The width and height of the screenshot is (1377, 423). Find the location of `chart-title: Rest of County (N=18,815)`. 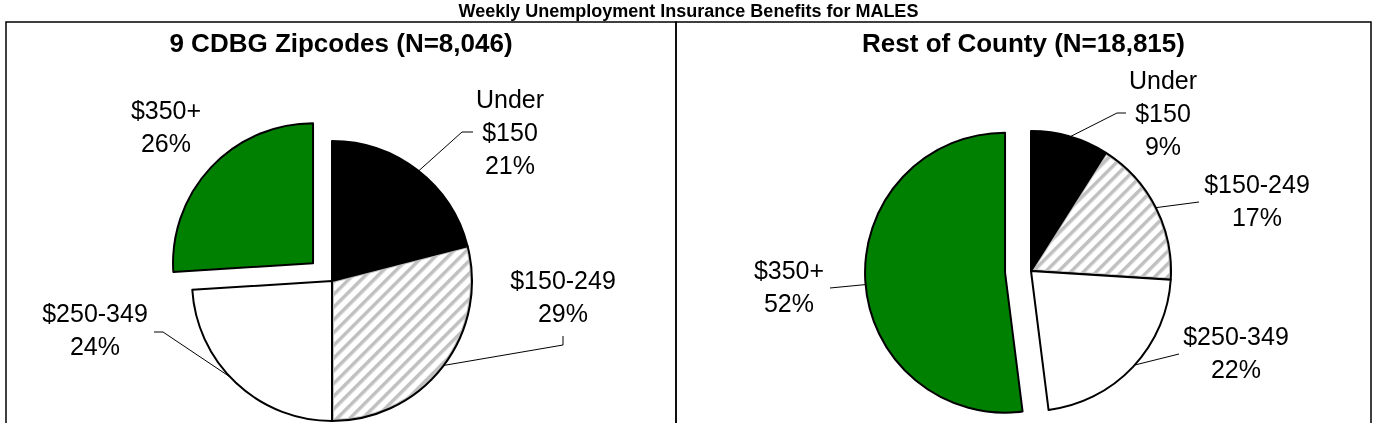

chart-title: Rest of County (N=18,815) is located at coordinates (1023, 43).